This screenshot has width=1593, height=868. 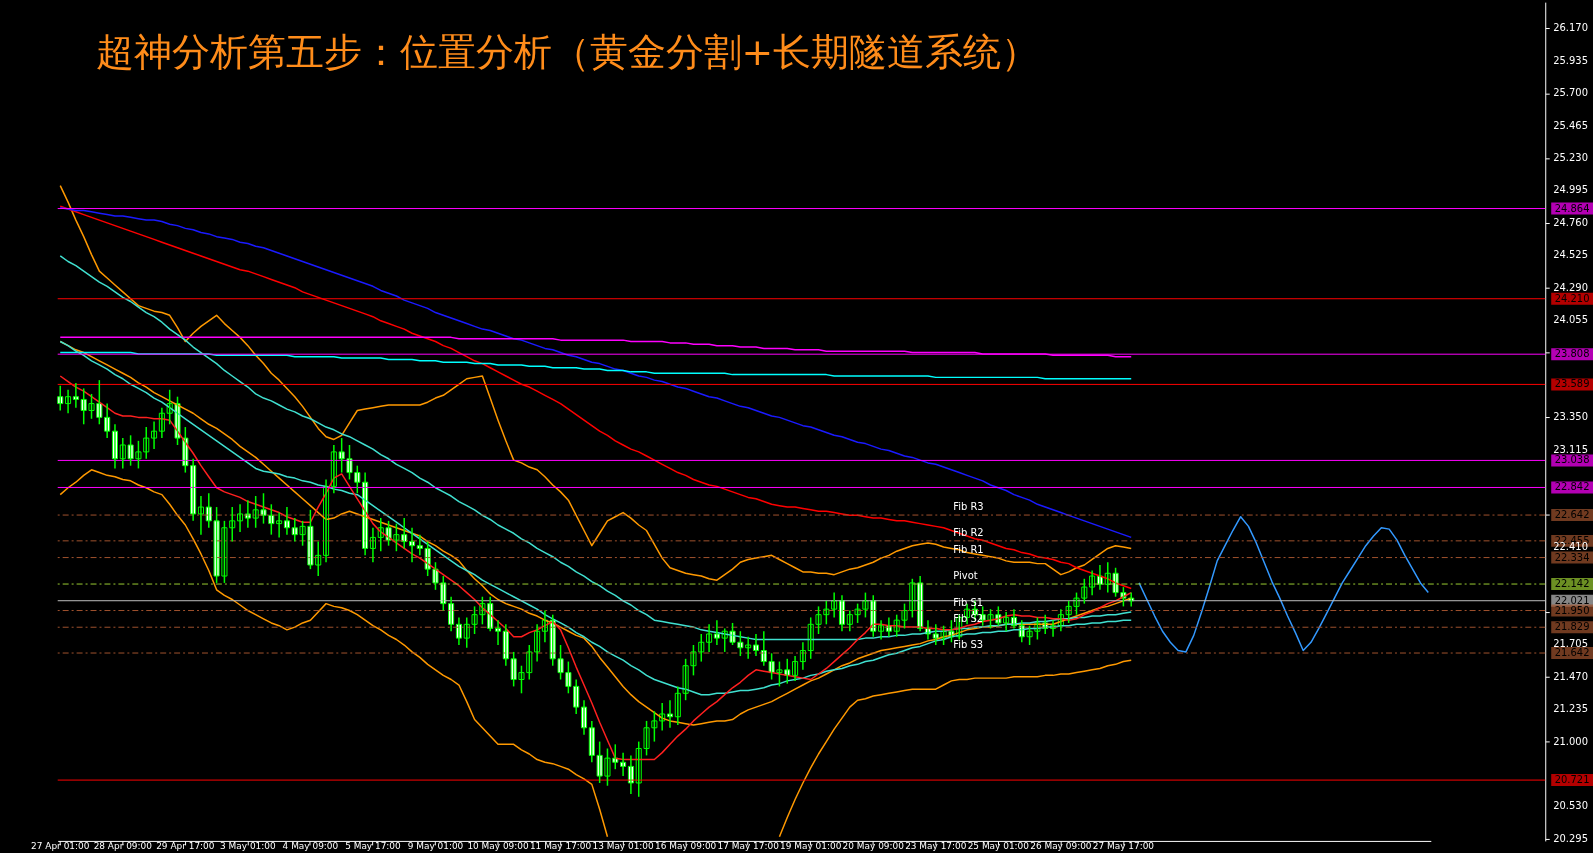 What do you see at coordinates (373, 846) in the screenshot?
I see `x-tick-label: 5 May 17:00` at bounding box center [373, 846].